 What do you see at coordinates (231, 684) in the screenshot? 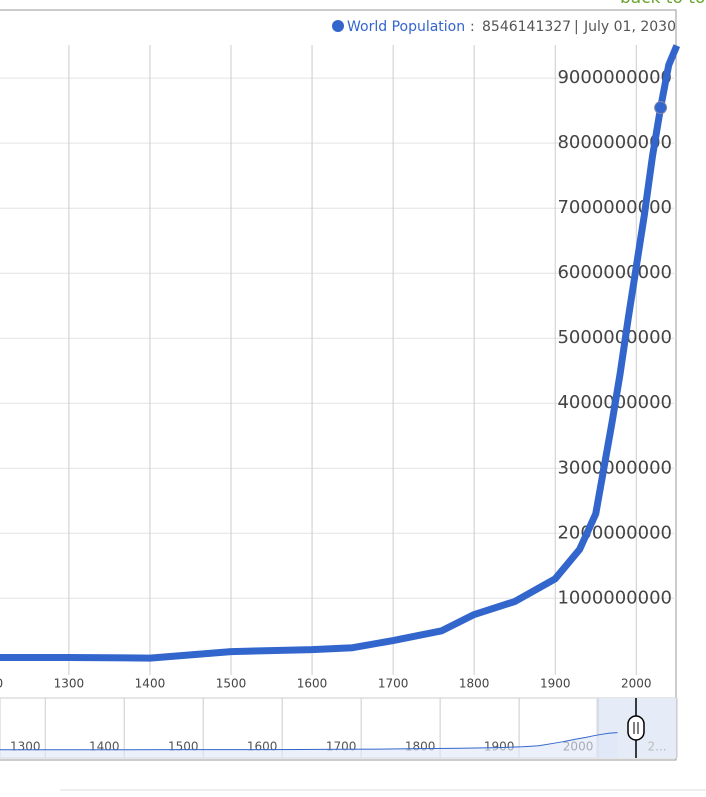
I see `x-tick-label: 1500` at bounding box center [231, 684].